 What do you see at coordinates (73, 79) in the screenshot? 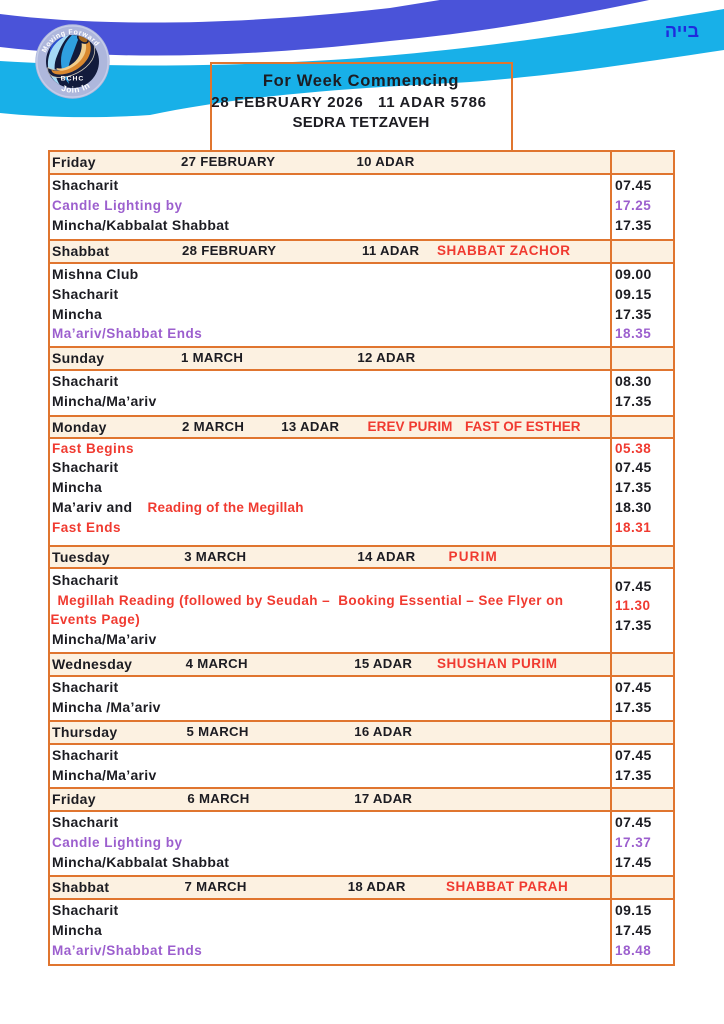
I see `svg-text: BCHC` at bounding box center [73, 79].